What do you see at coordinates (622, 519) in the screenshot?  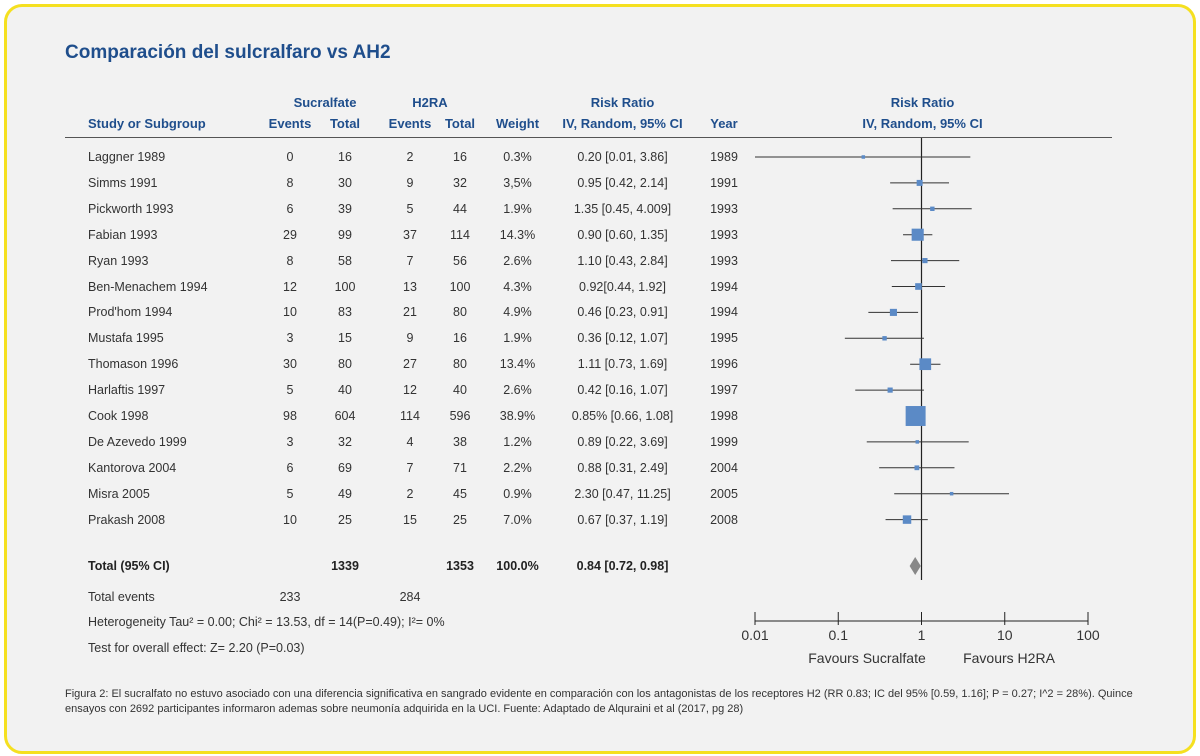 I see `row-ci: 0.67 [0.37, 1.19]` at bounding box center [622, 519].